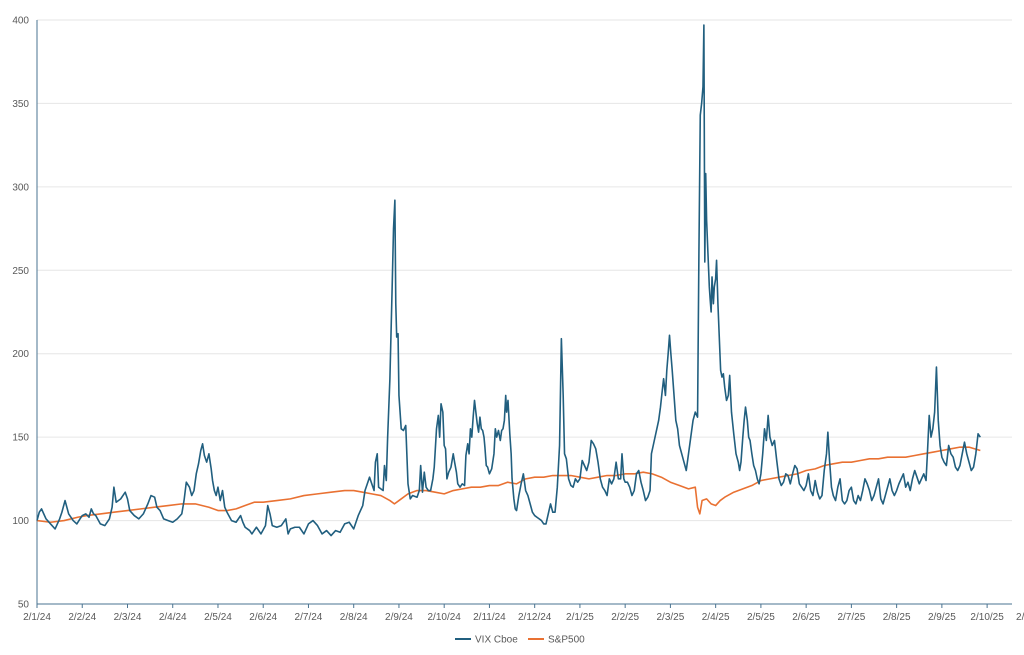 The height and width of the screenshot is (655, 1024). Describe the element at coordinates (566, 640) in the screenshot. I see `legend-label: S&P500` at that location.